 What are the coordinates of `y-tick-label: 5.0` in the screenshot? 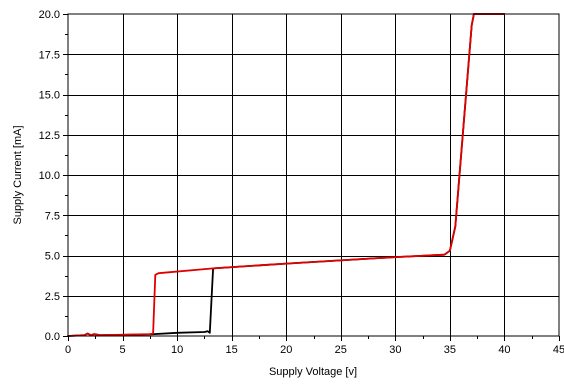 It's located at (52, 257).